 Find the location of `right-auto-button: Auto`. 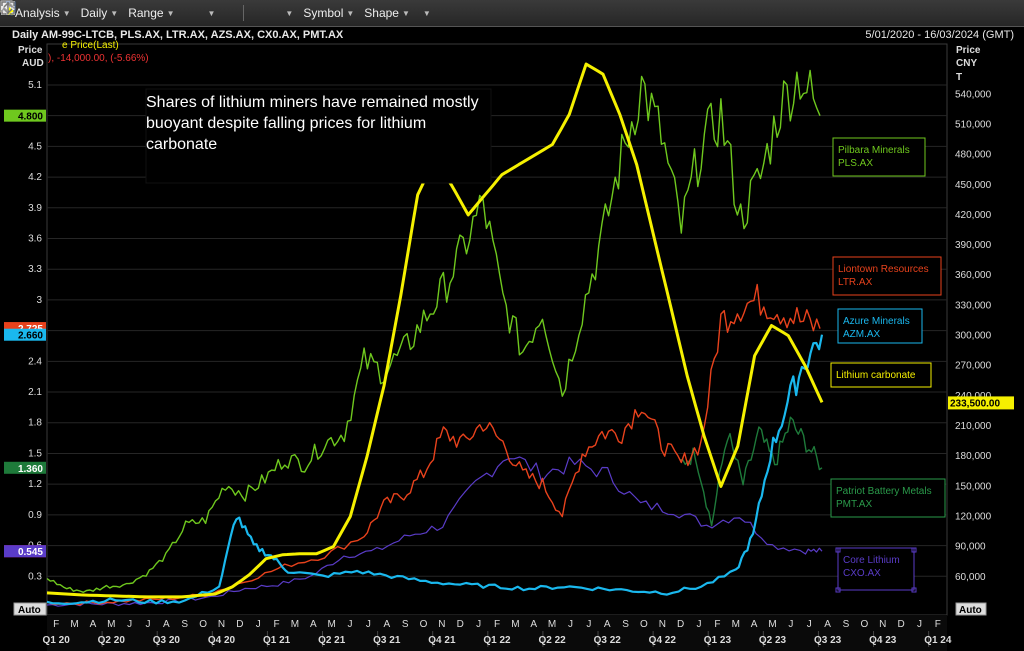

right-auto-button: Auto is located at coordinates (971, 609).